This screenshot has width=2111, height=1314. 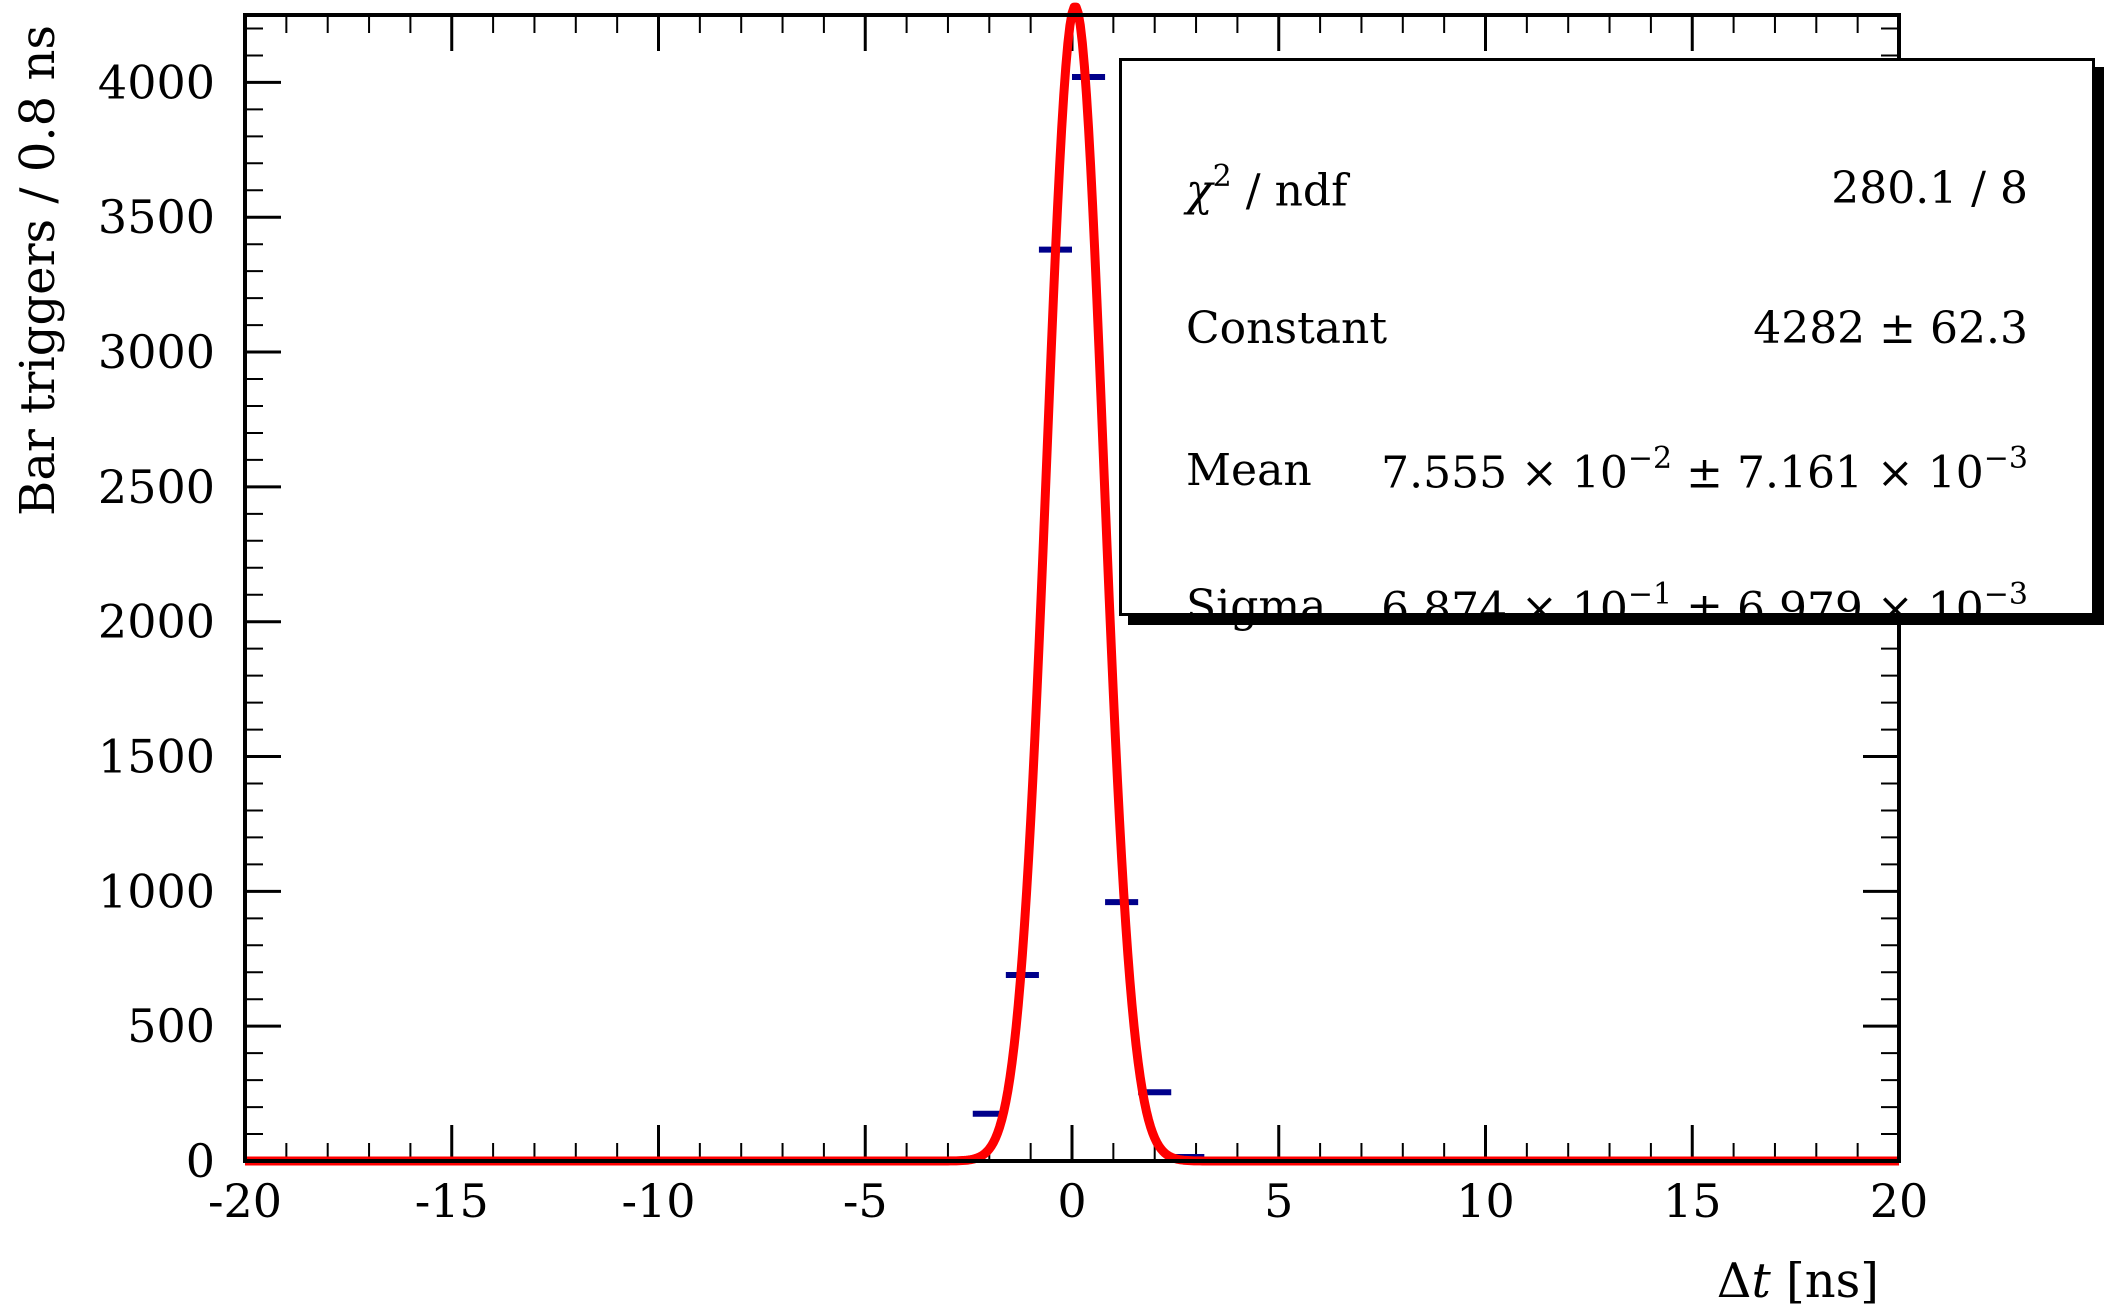 I want to click on stat-row-sigma: Sigma 6.874 × 10−1 ± 6.979 × 10−3, so click(x=1607, y=609).